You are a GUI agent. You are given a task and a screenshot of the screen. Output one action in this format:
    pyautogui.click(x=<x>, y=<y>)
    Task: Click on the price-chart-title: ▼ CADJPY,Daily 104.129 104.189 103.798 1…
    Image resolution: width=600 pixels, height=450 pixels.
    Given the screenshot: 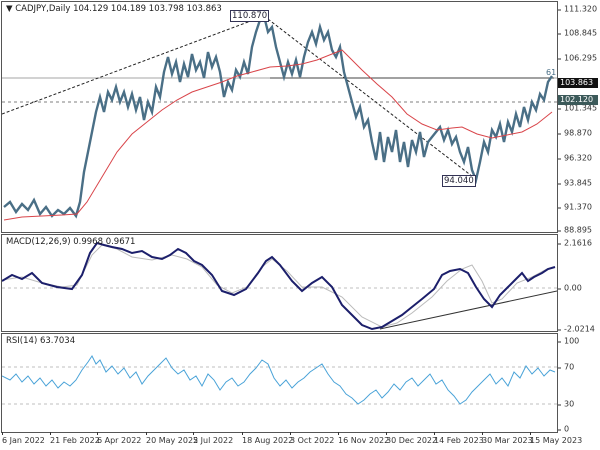 What is the action you would take?
    pyautogui.click(x=114, y=9)
    